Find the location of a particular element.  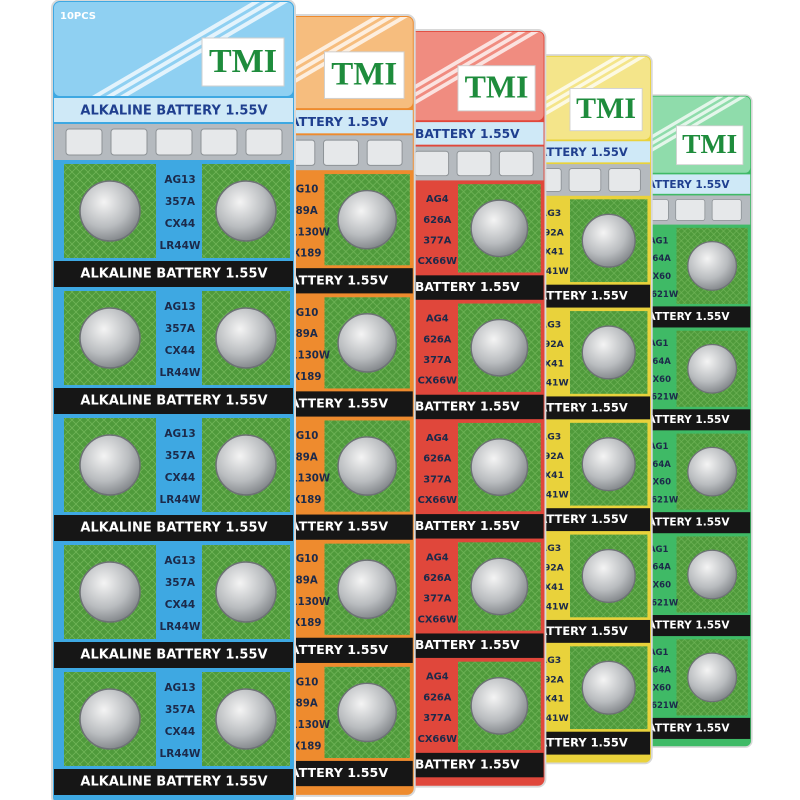

pack-count: 10PCS is located at coordinates (78, 16).